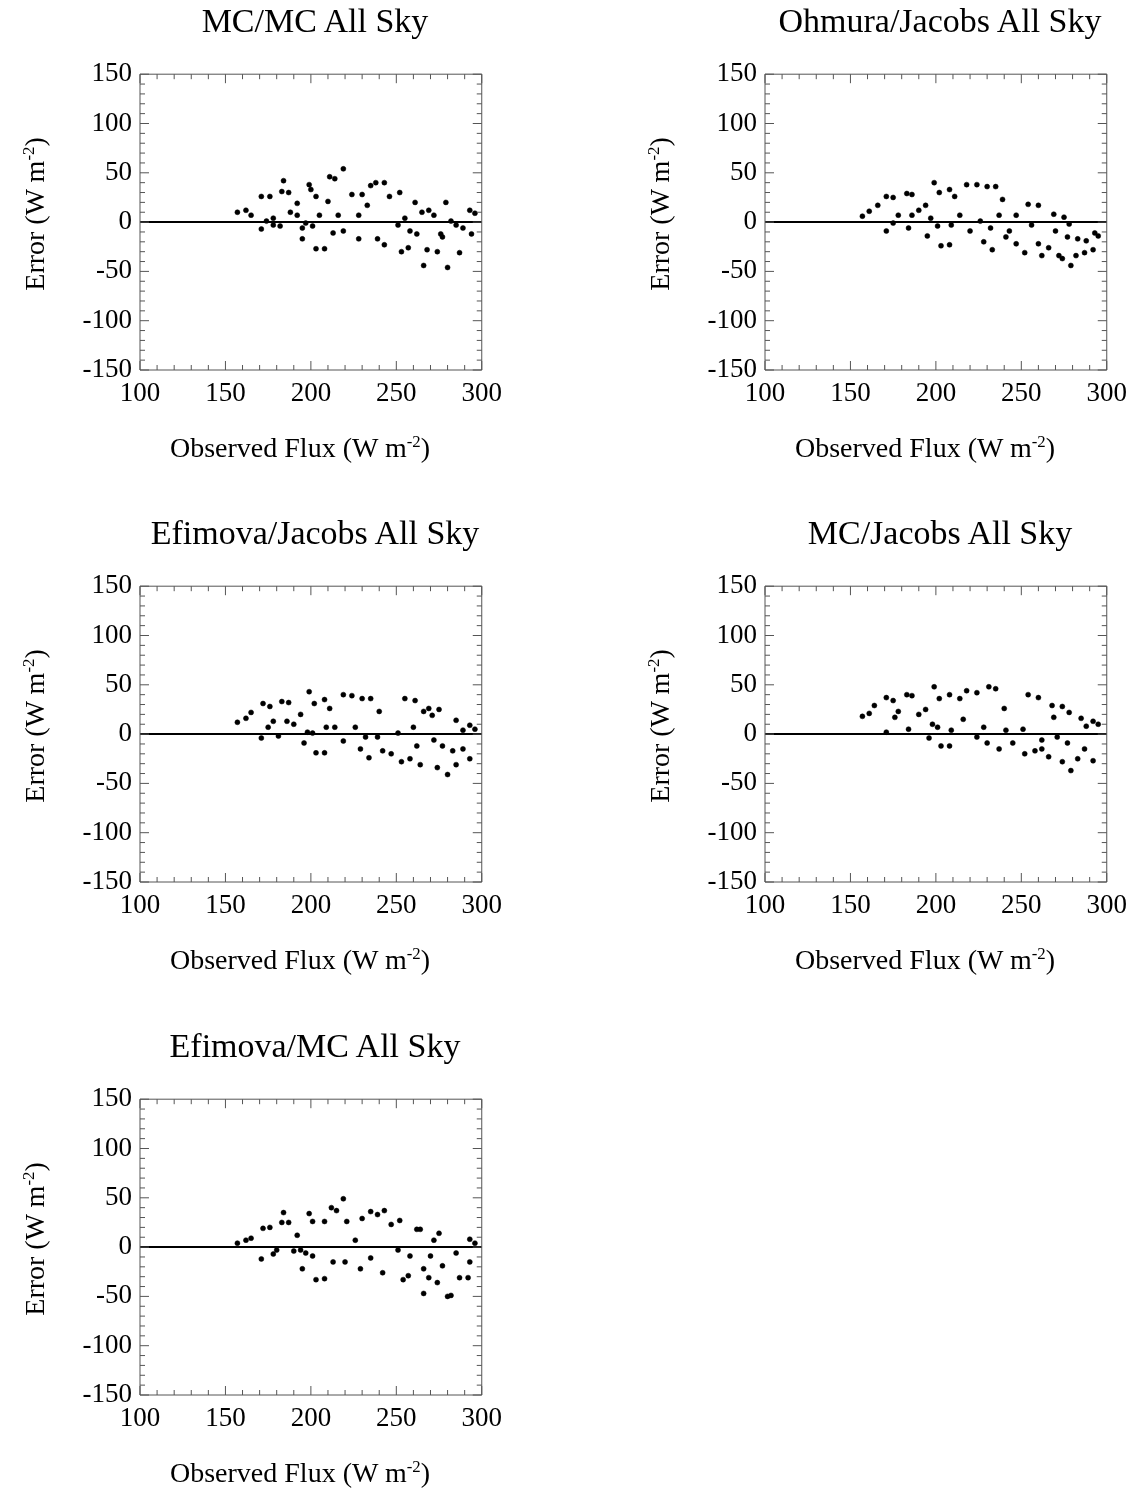 The height and width of the screenshot is (1497, 1143). Describe the element at coordinates (940, 21) in the screenshot. I see `chart-title: Ohmura/Jacobs All Sky` at that location.